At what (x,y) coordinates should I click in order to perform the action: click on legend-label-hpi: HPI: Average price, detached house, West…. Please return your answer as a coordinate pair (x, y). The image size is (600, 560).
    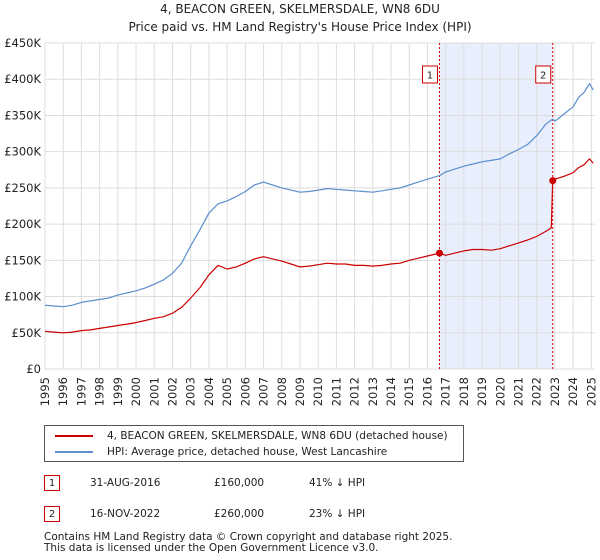
    Looking at the image, I should click on (247, 452).